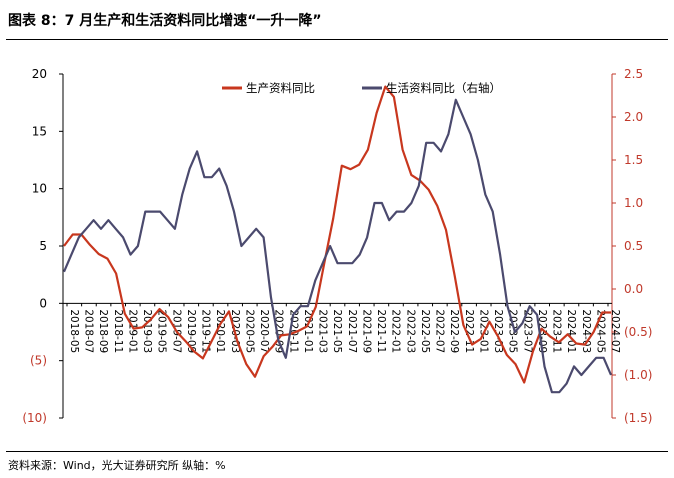 This screenshot has width=674, height=478. What do you see at coordinates (571, 331) in the screenshot?
I see `x-axis-tick-label: 2024-01` at bounding box center [571, 331].